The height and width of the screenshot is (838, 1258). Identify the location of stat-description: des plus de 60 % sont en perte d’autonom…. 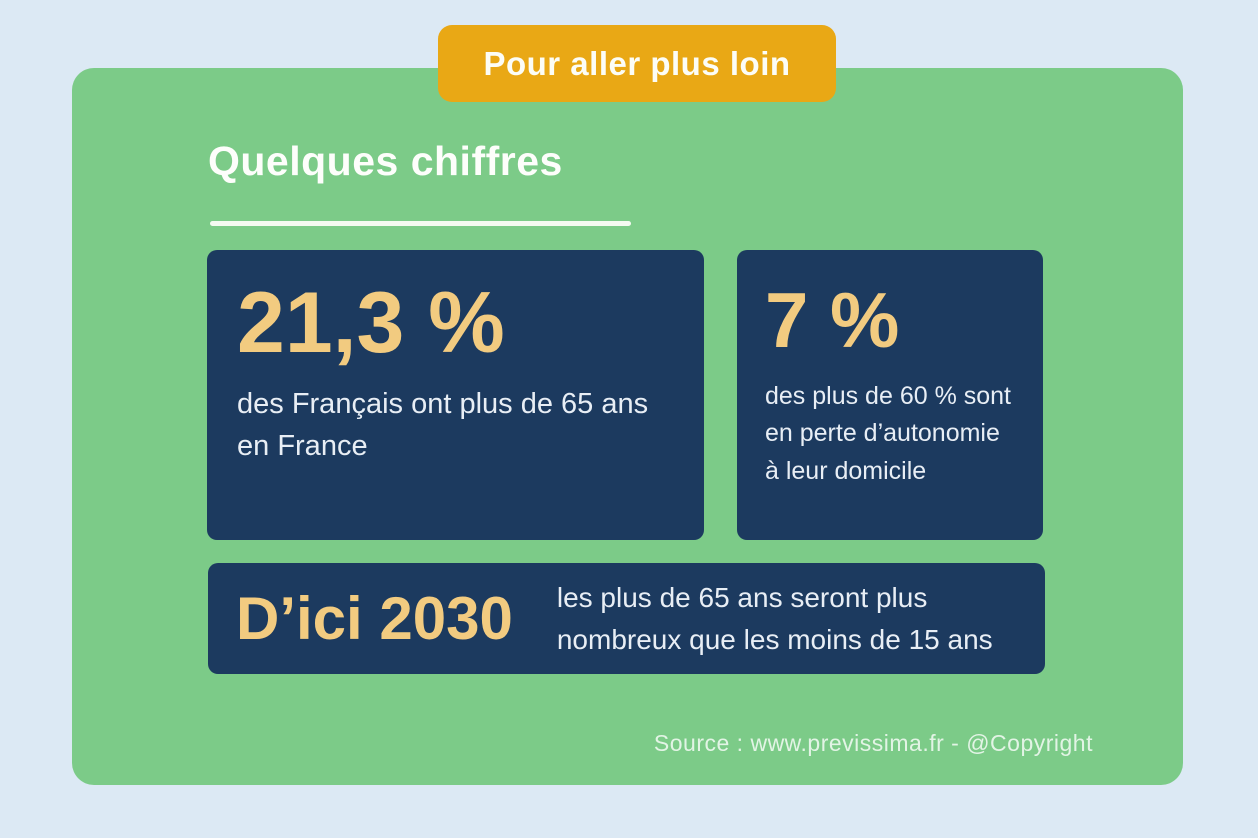
(888, 433).